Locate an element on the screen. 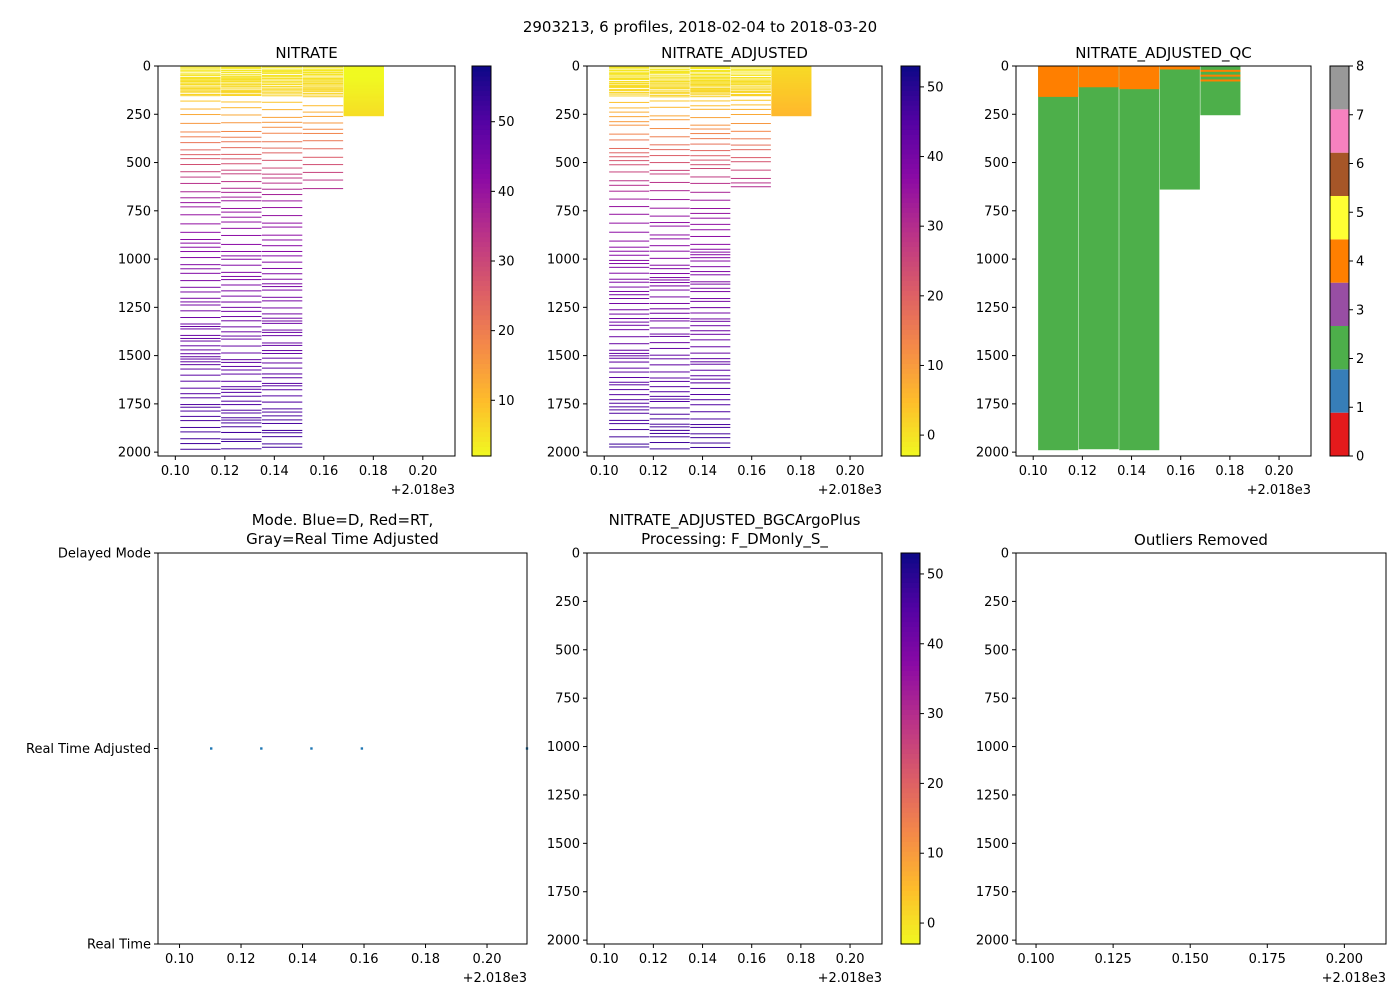 Image resolution: width=1400 pixels, height=1000 pixels. qc-flag4-band is located at coordinates (1058, 81).